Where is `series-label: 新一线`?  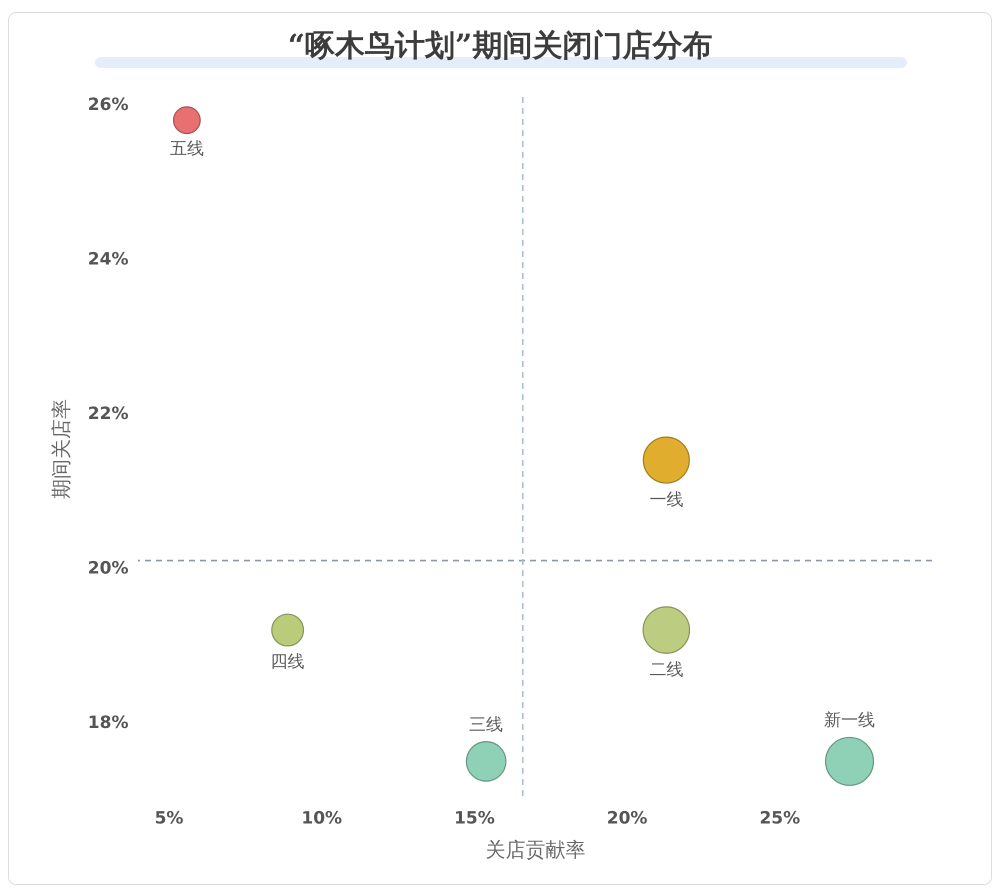 series-label: 新一线 is located at coordinates (850, 720).